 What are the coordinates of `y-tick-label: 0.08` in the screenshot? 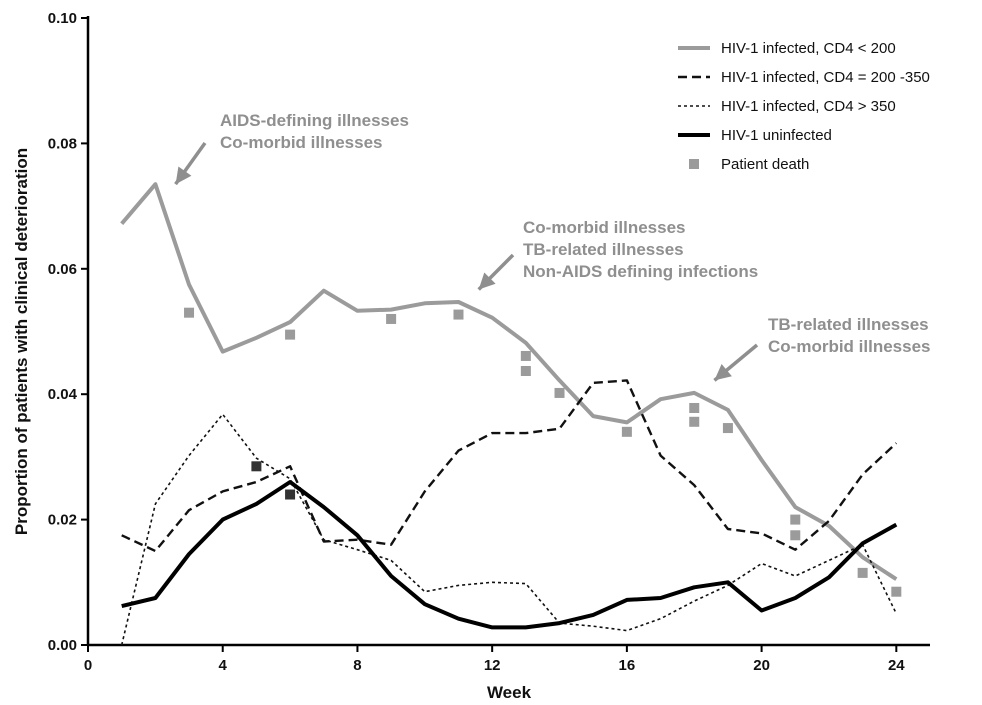 It's located at (62, 143).